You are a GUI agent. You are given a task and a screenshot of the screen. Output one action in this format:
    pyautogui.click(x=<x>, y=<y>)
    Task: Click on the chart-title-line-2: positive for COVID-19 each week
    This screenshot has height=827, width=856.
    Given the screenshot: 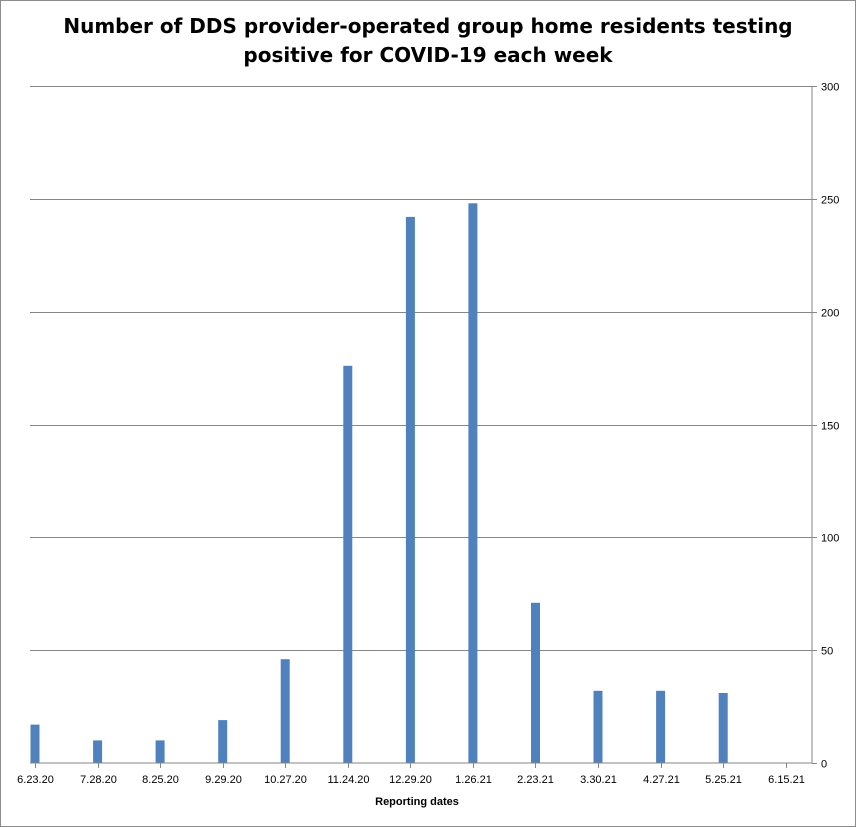 What is the action you would take?
    pyautogui.click(x=428, y=55)
    